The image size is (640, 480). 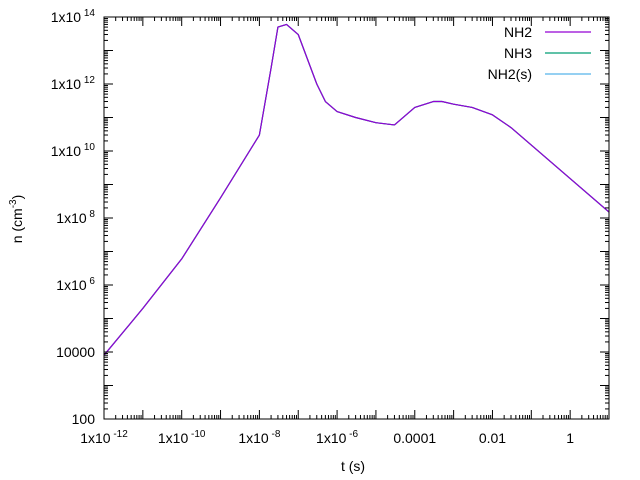 I want to click on x-tick-label-exponent: -10, so click(x=197, y=434).